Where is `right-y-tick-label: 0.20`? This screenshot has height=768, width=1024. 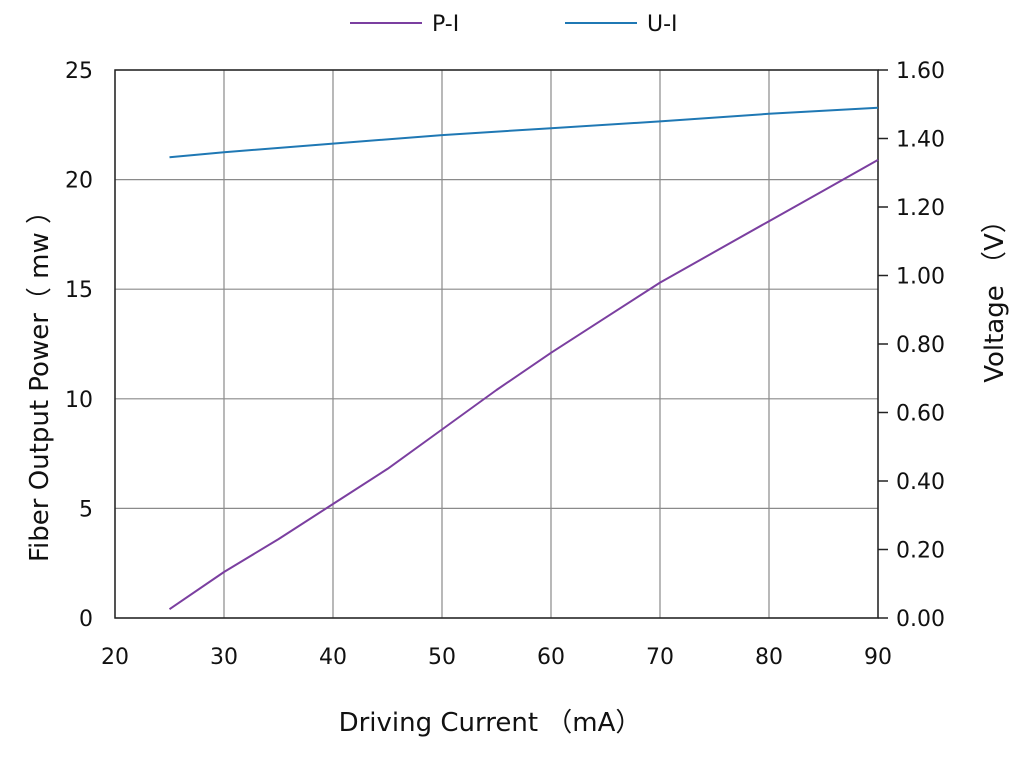
right-y-tick-label: 0.20 is located at coordinates (920, 551).